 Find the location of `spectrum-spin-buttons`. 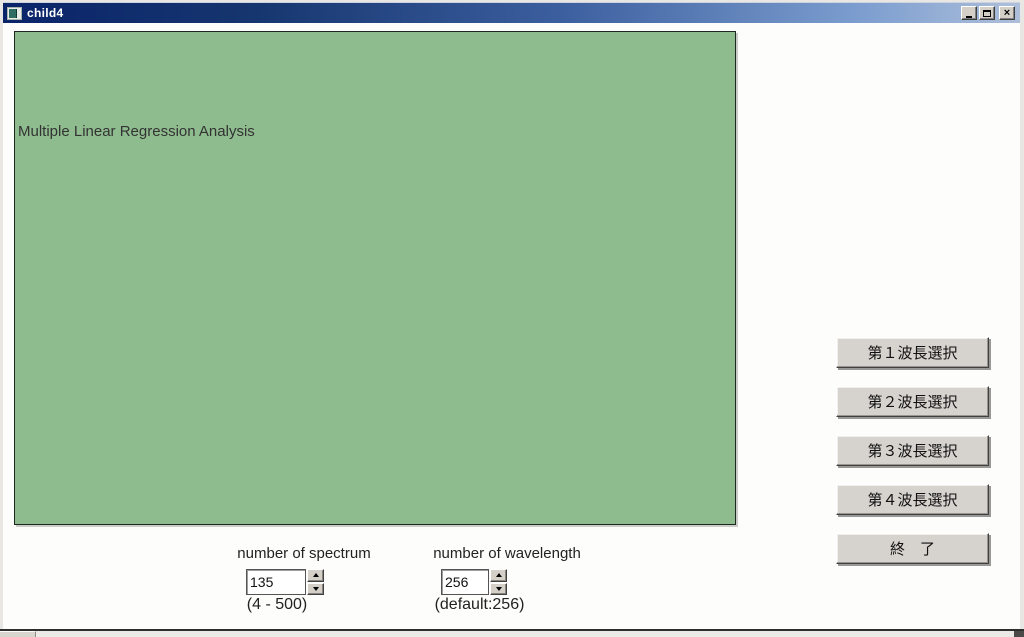

spectrum-spin-buttons is located at coordinates (315, 582).